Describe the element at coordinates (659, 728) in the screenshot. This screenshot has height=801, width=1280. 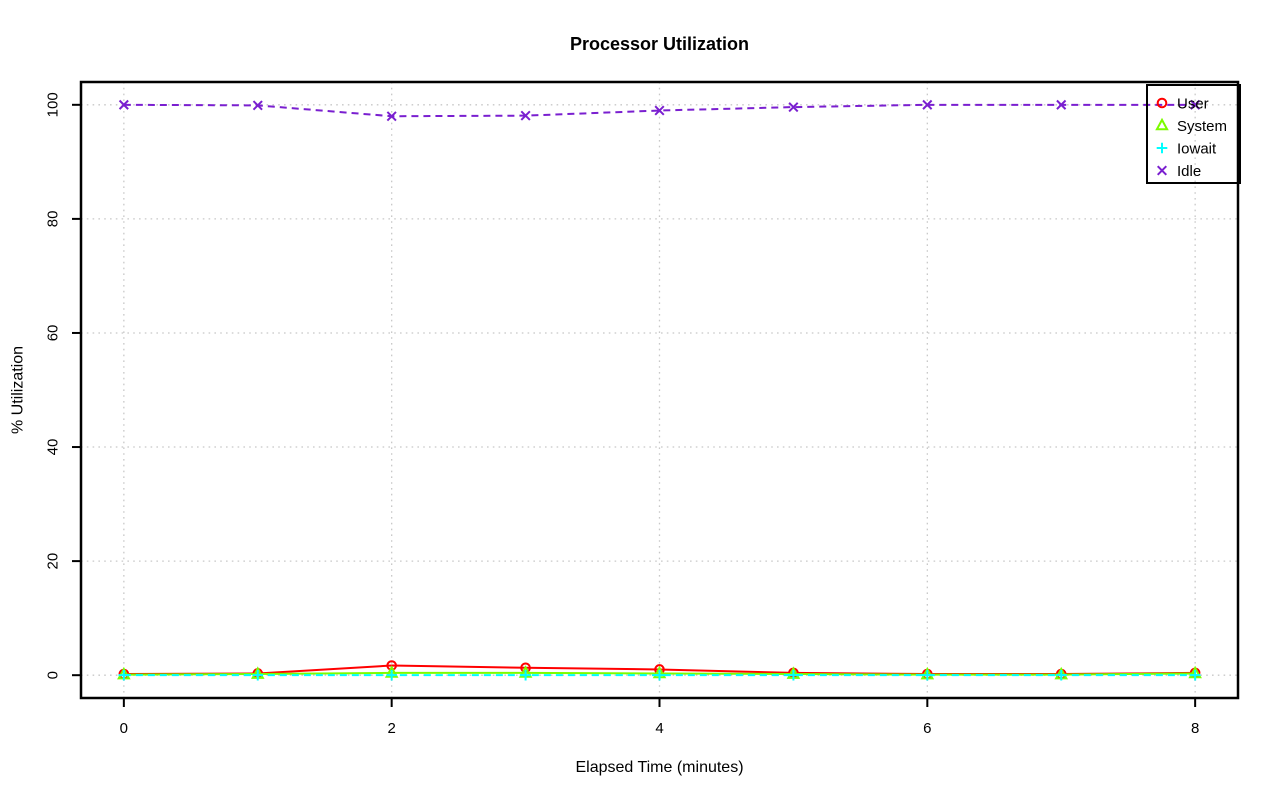
I see `x-tick-label-4: 4` at that location.